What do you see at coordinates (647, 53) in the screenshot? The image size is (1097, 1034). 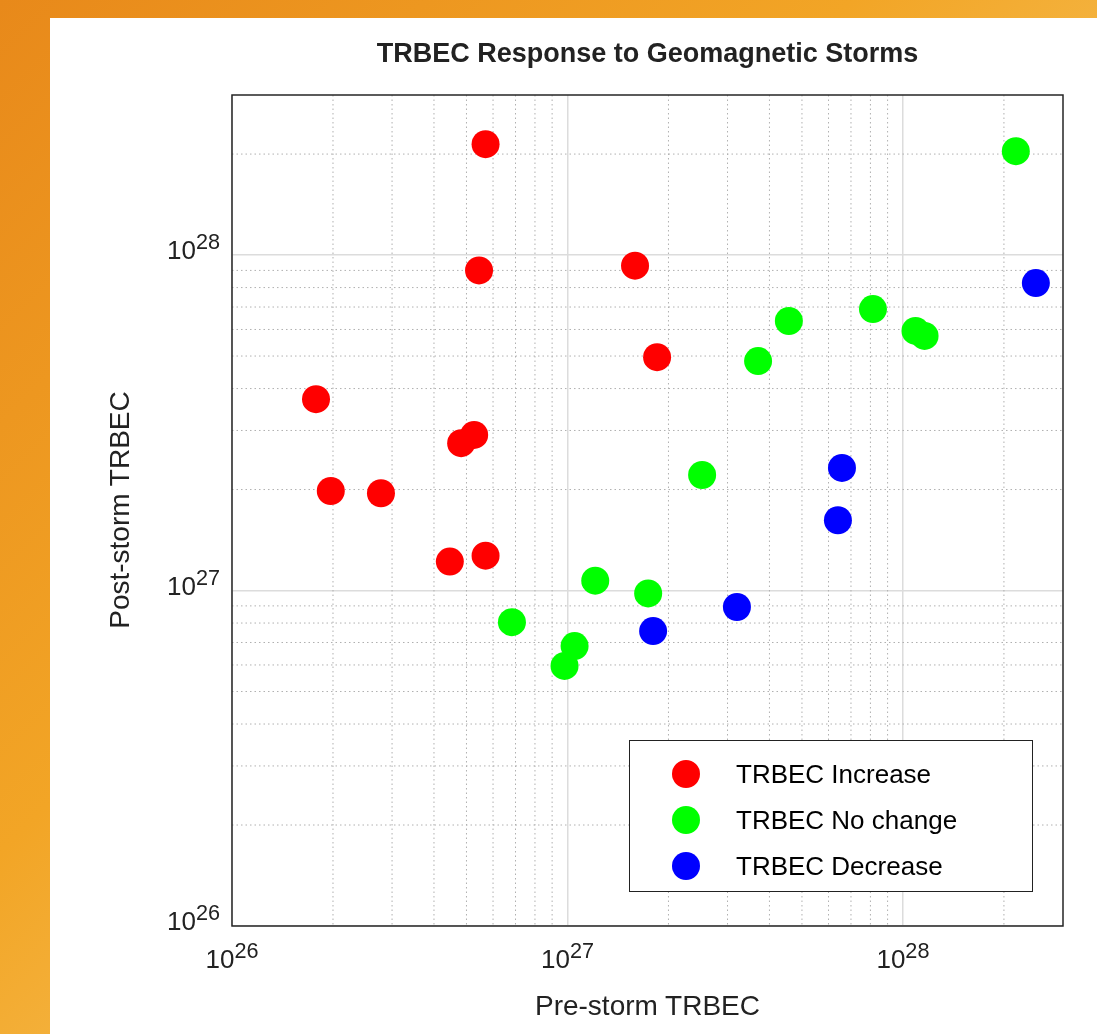 I see `chart-title: TRBEC Response to Geomagnetic Storms` at bounding box center [647, 53].